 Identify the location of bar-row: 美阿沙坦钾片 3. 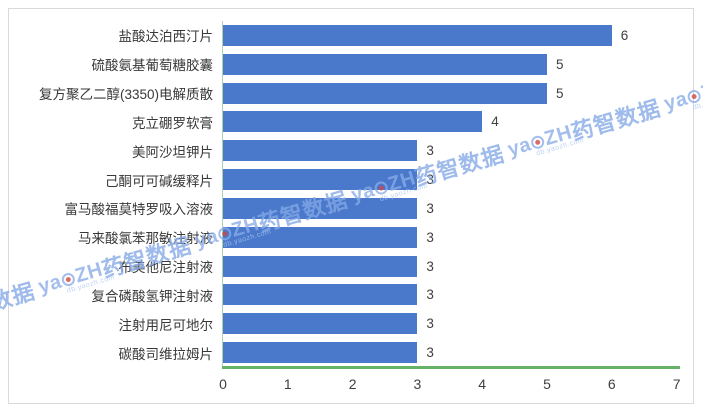
(351, 150).